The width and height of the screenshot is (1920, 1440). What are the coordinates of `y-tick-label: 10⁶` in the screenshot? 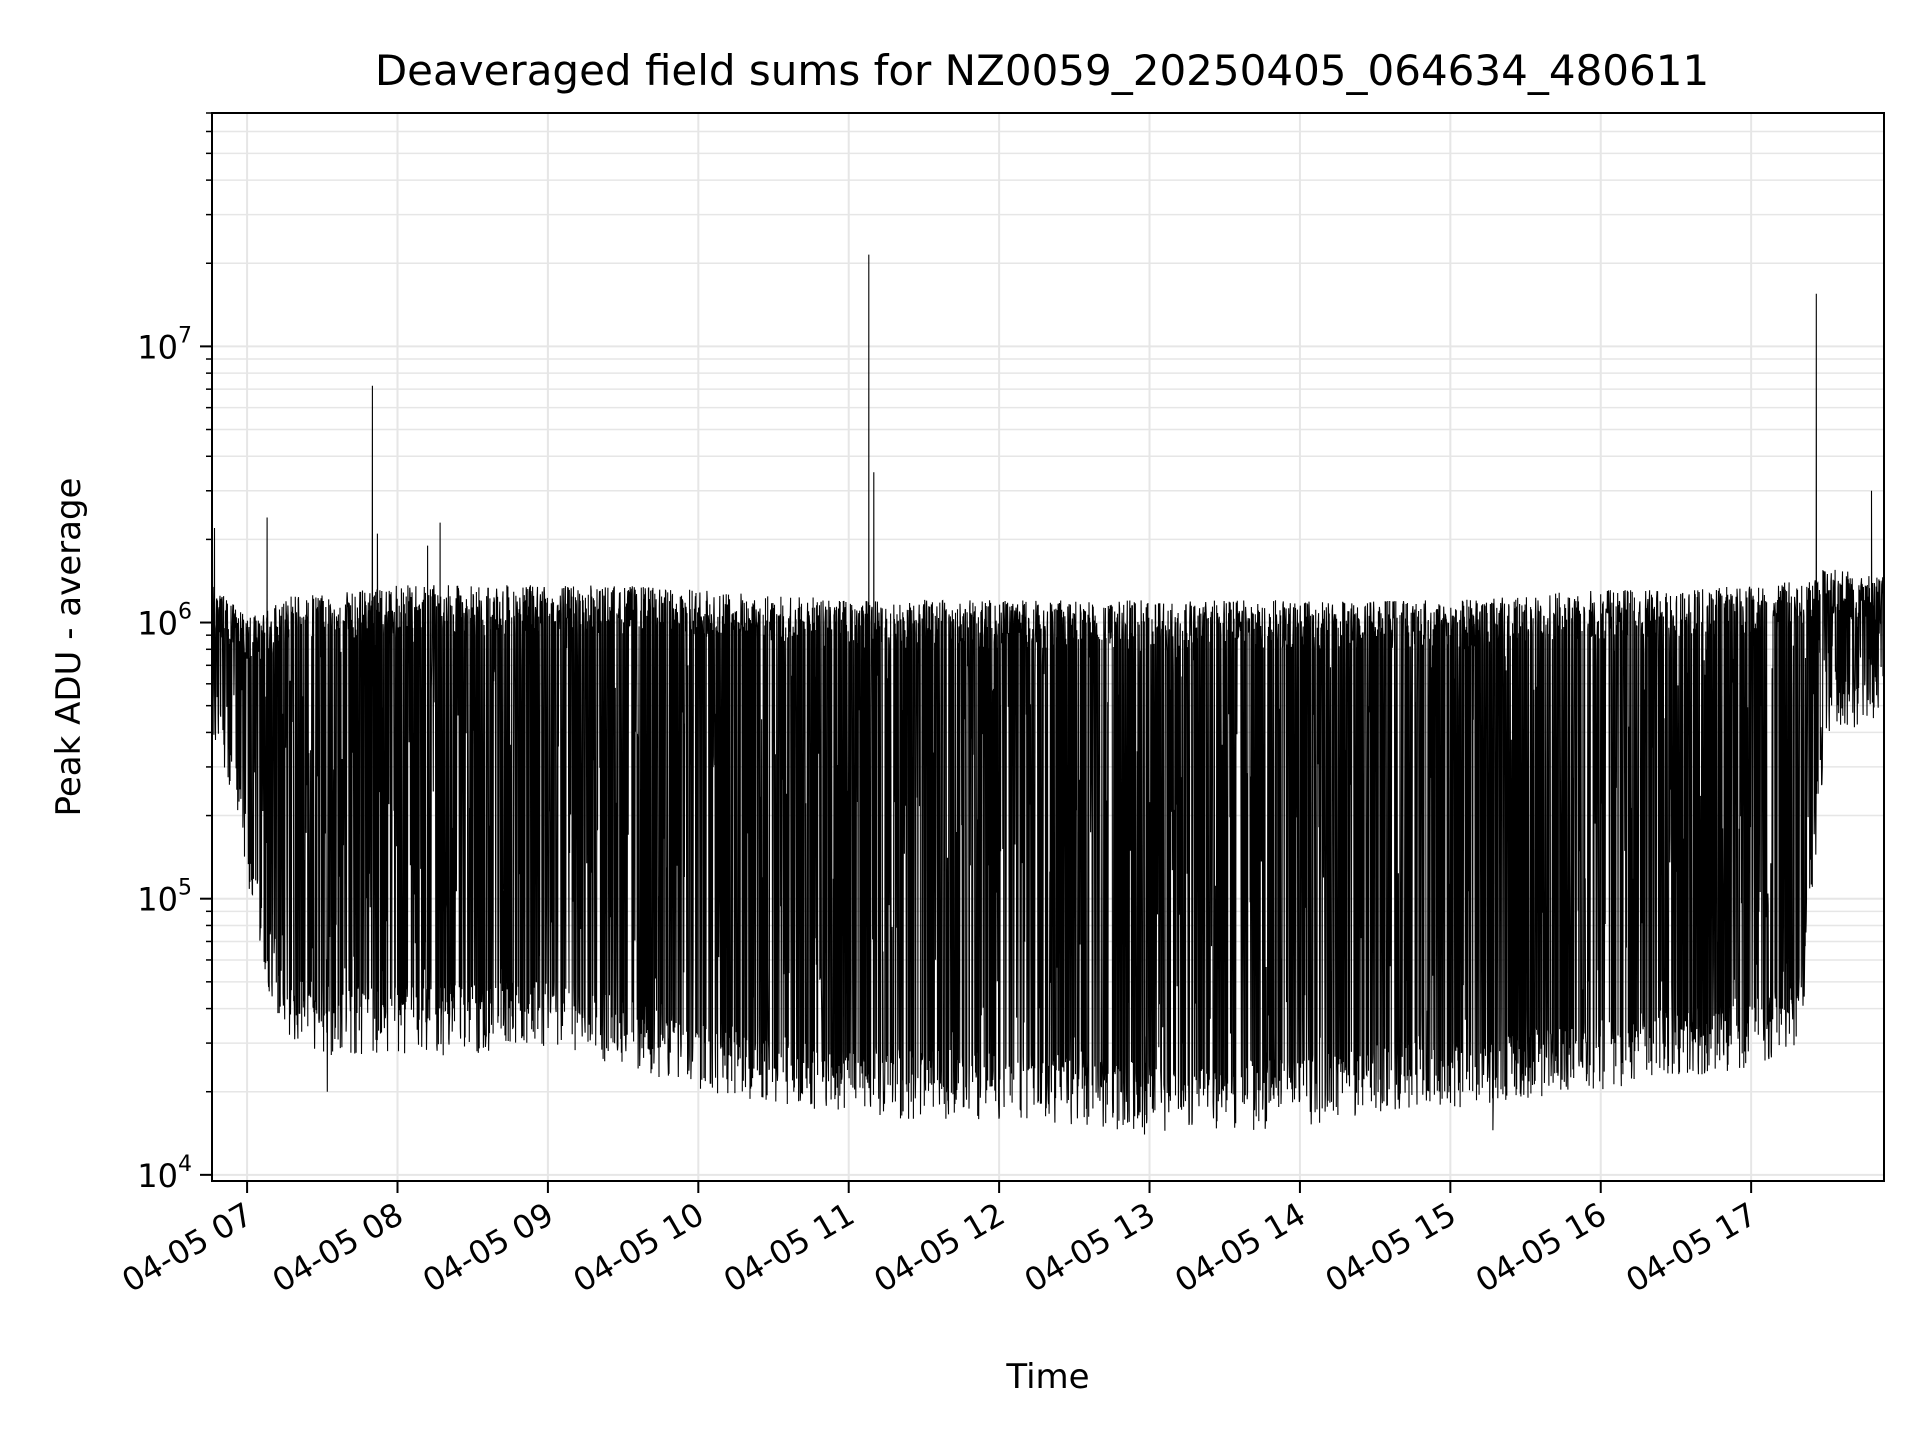 It's located at (164, 621).